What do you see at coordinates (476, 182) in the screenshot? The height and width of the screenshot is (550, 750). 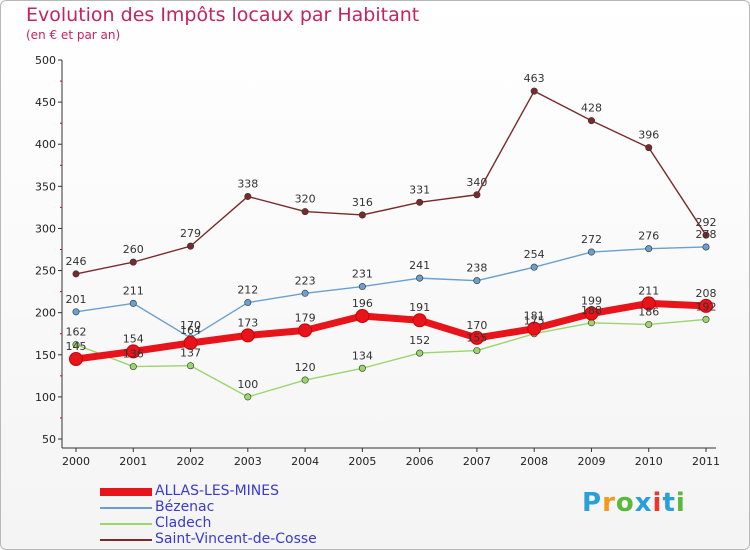 I see `data-label: 340` at bounding box center [476, 182].